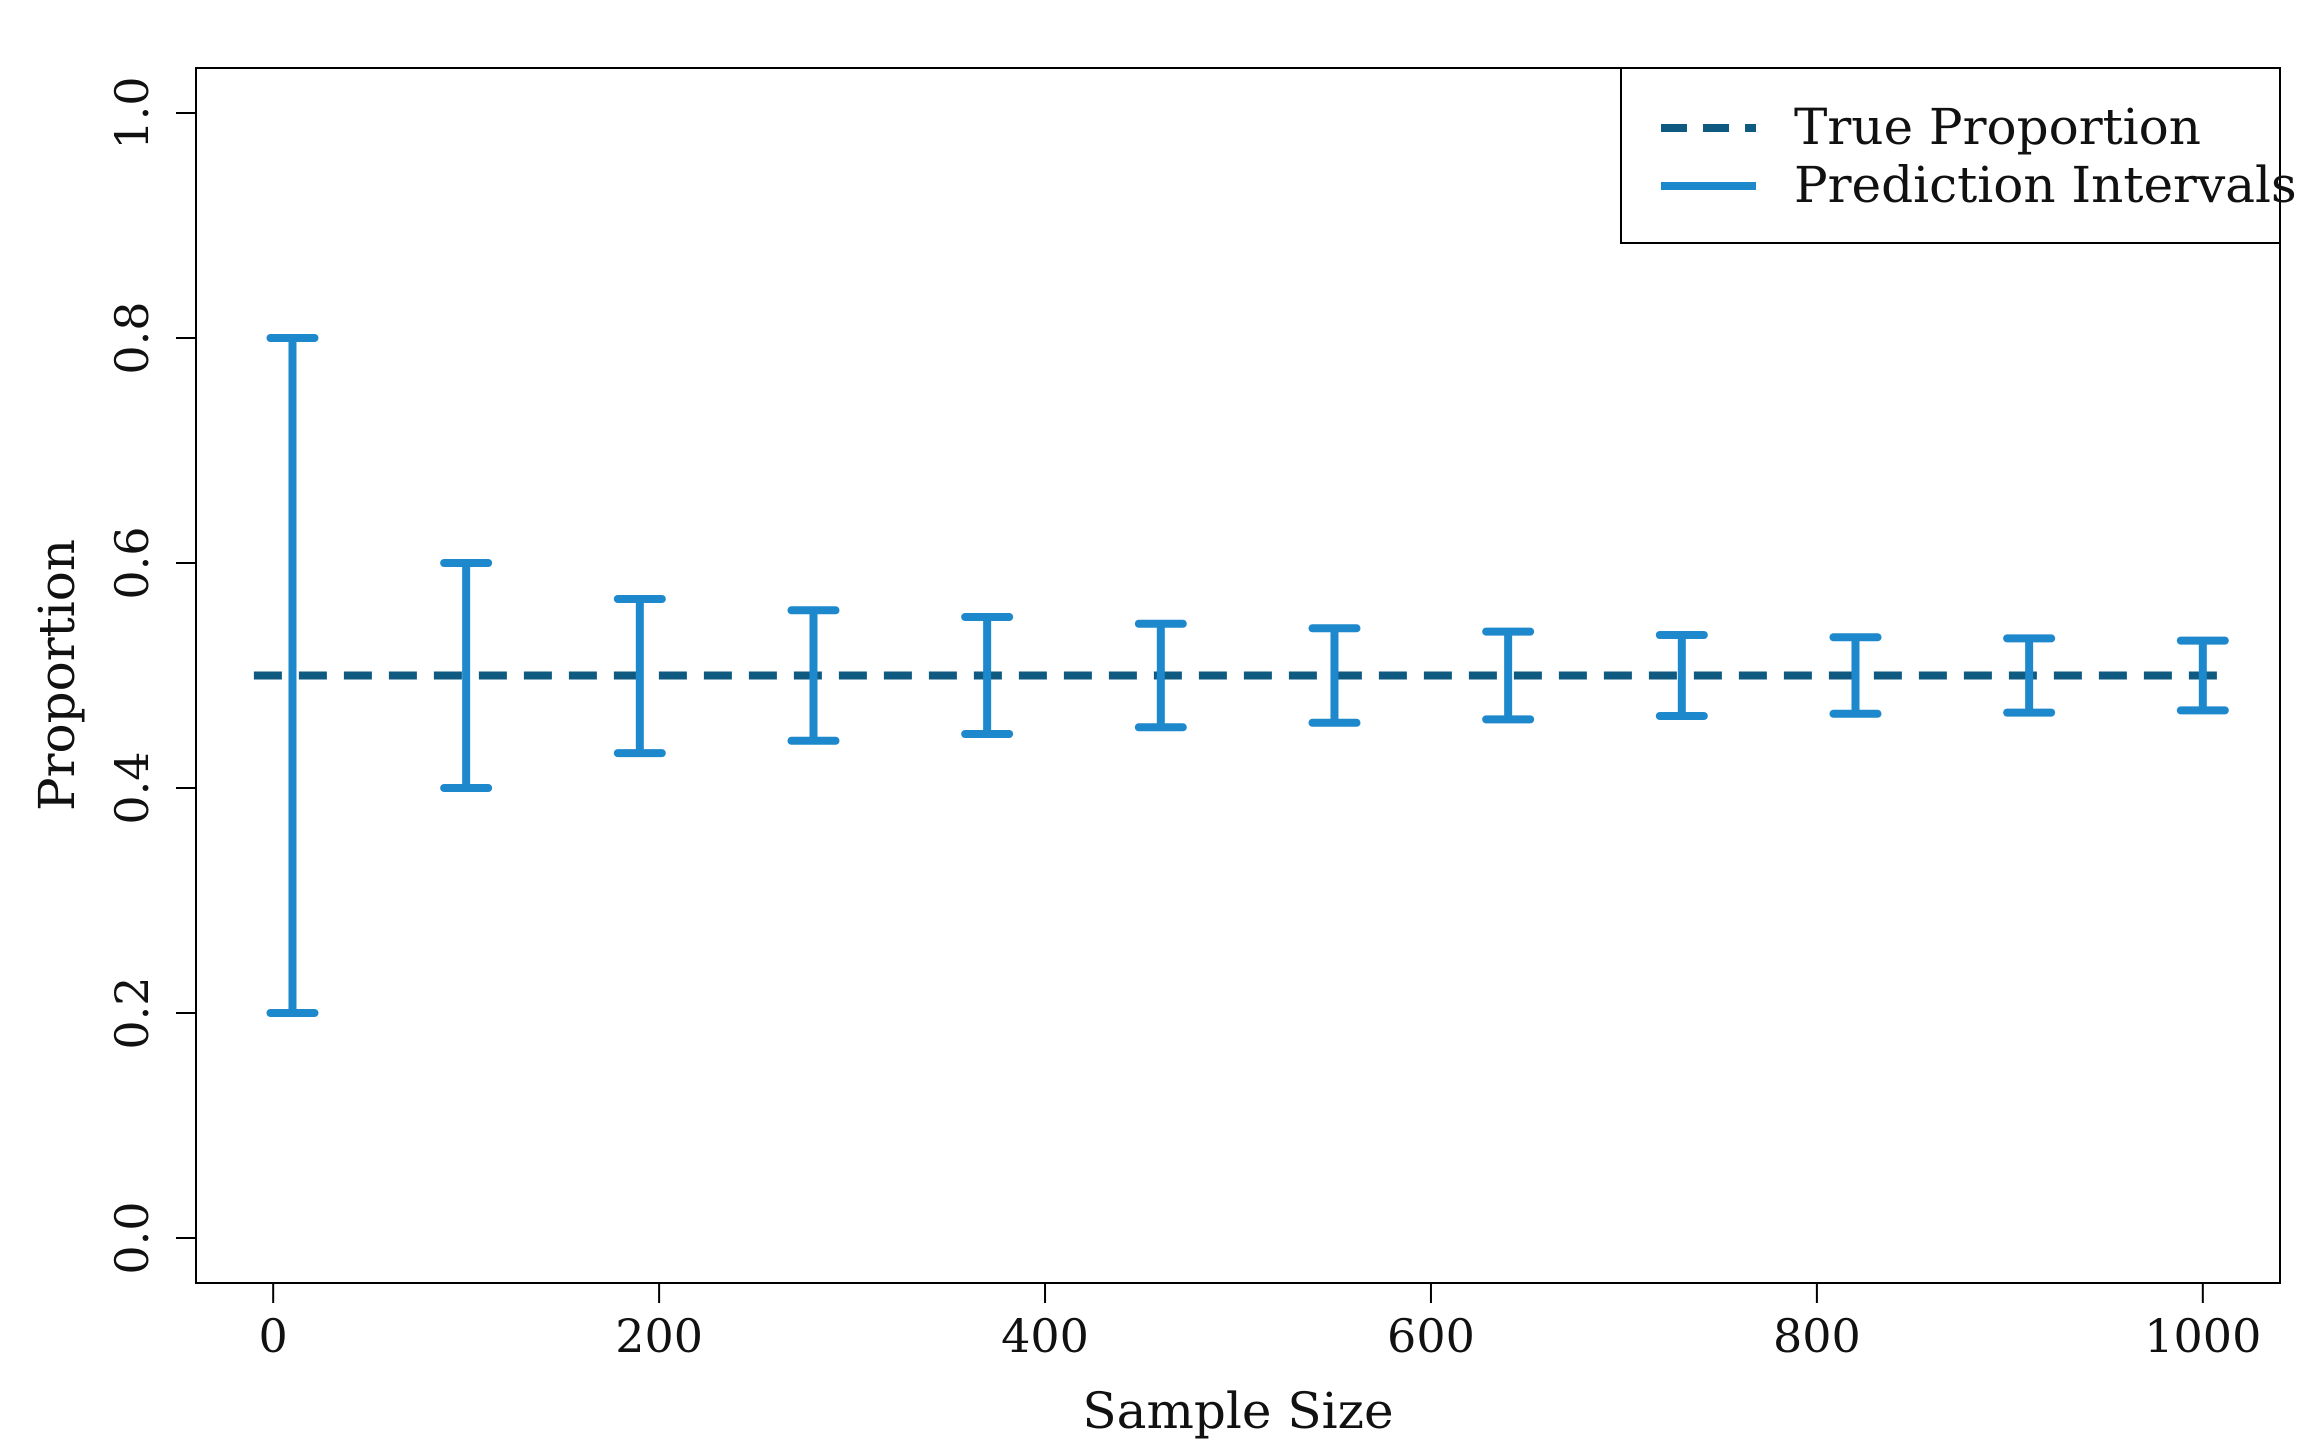 The height and width of the screenshot is (1440, 2304). Describe the element at coordinates (1817, 1336) in the screenshot. I see `x-tick-label: 800` at that location.